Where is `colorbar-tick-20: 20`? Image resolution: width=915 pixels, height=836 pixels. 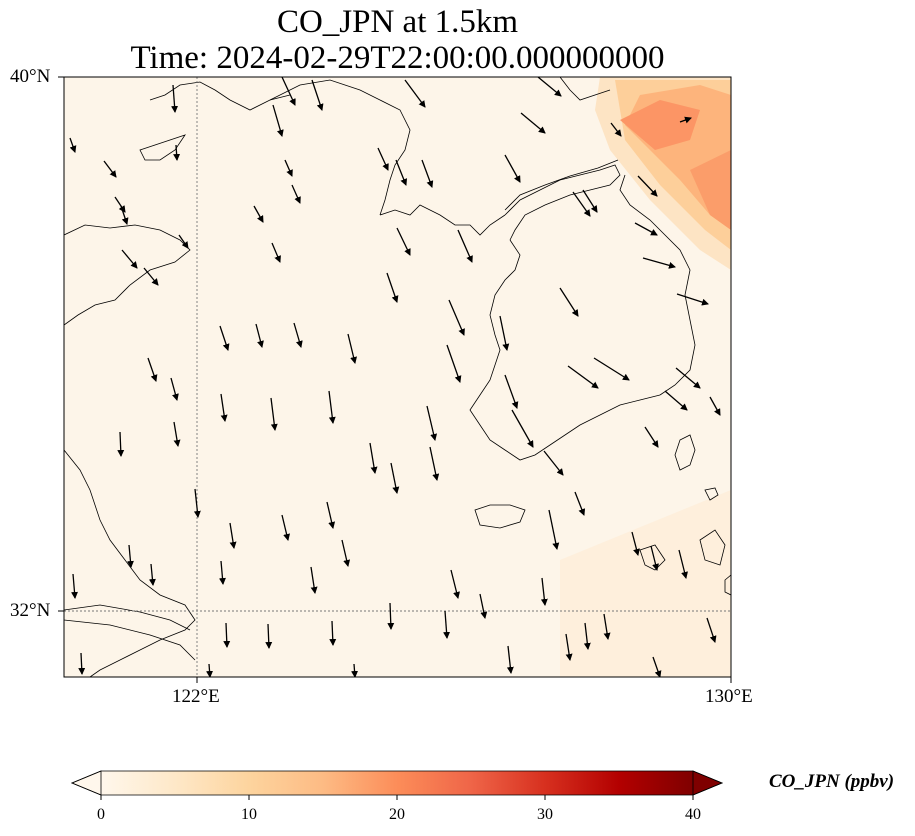 colorbar-tick-20: 20 is located at coordinates (397, 814).